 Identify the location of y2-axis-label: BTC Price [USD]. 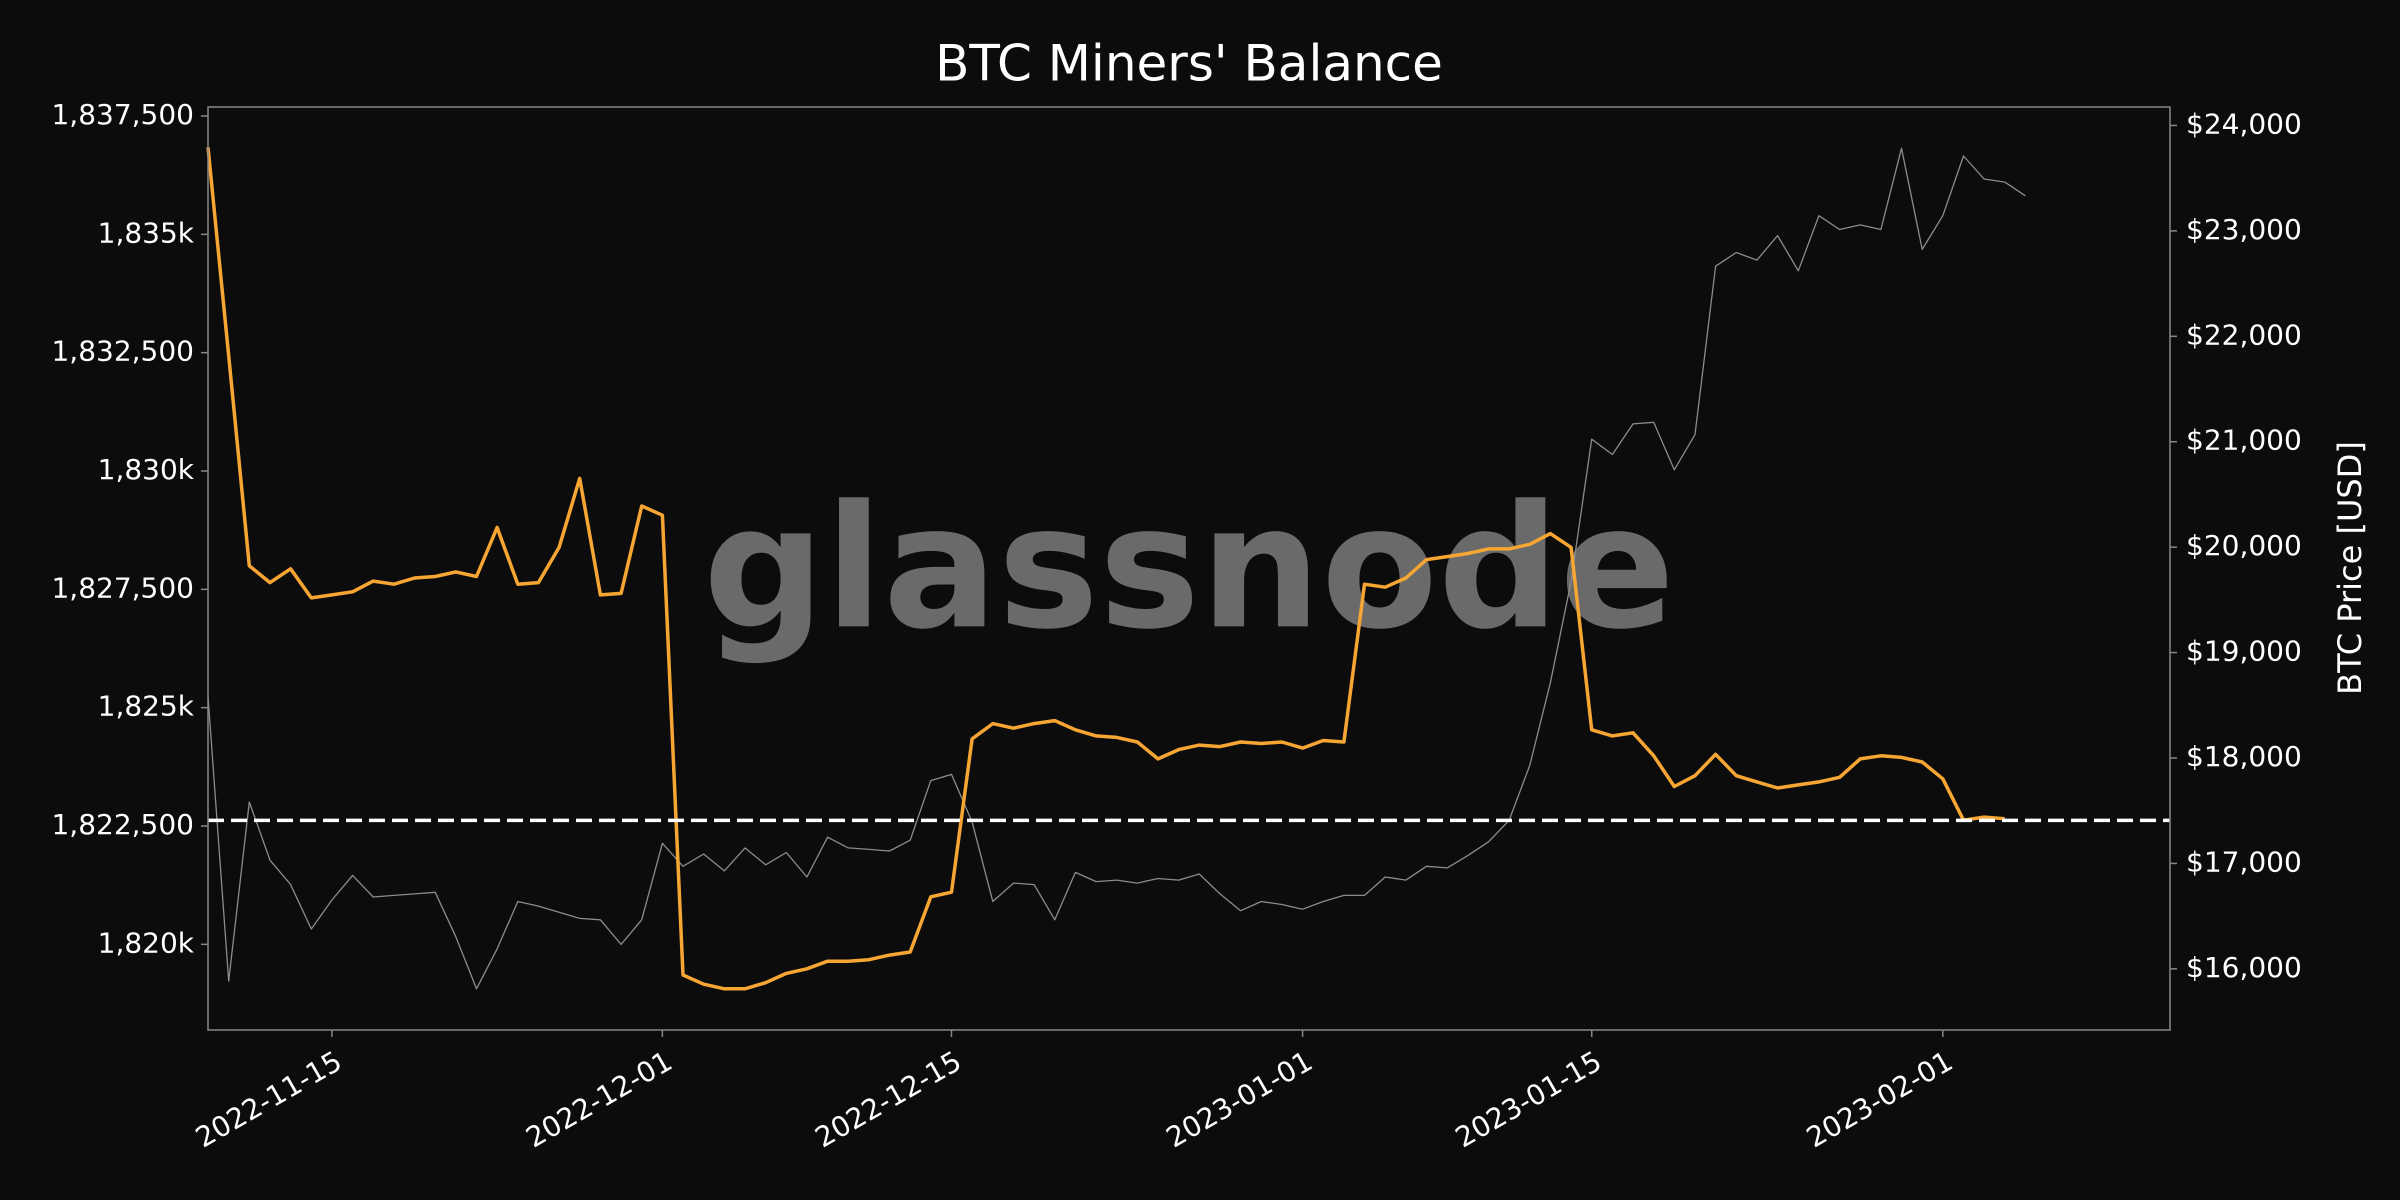
(2350, 568).